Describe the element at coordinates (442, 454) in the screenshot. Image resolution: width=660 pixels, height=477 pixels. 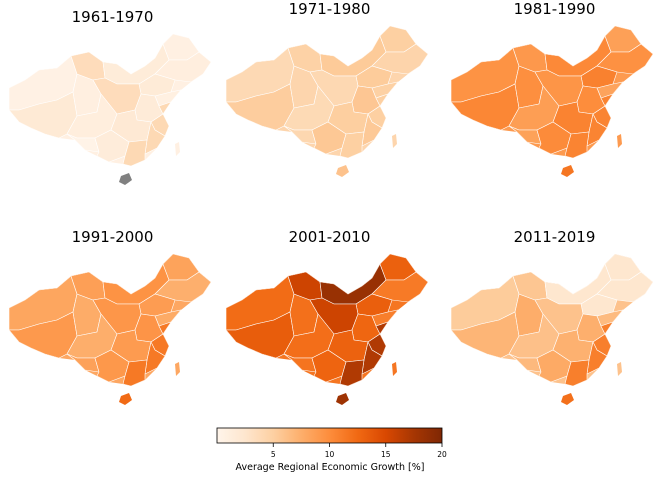
I see `colorbar-tick-label: 20` at that location.